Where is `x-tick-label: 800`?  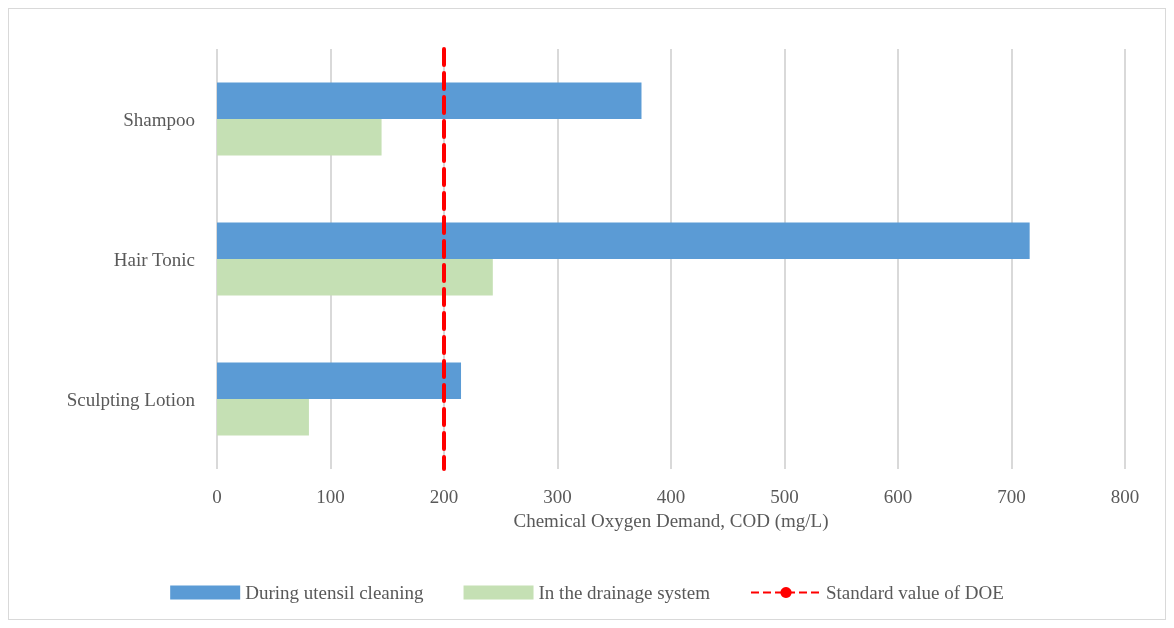 x-tick-label: 800 is located at coordinates (1125, 496).